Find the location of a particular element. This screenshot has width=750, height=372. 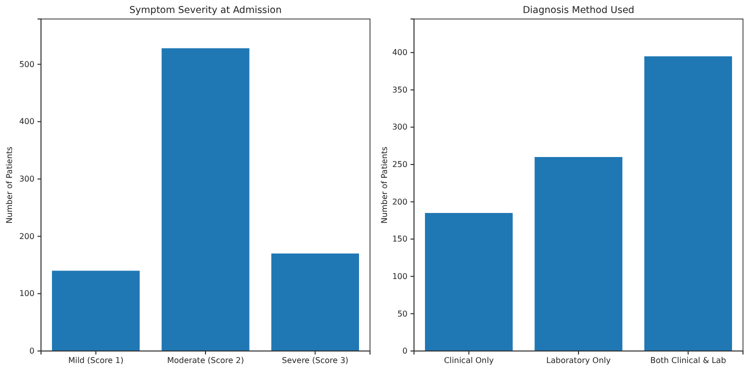

y-tick-label: 150 is located at coordinates (400, 239).